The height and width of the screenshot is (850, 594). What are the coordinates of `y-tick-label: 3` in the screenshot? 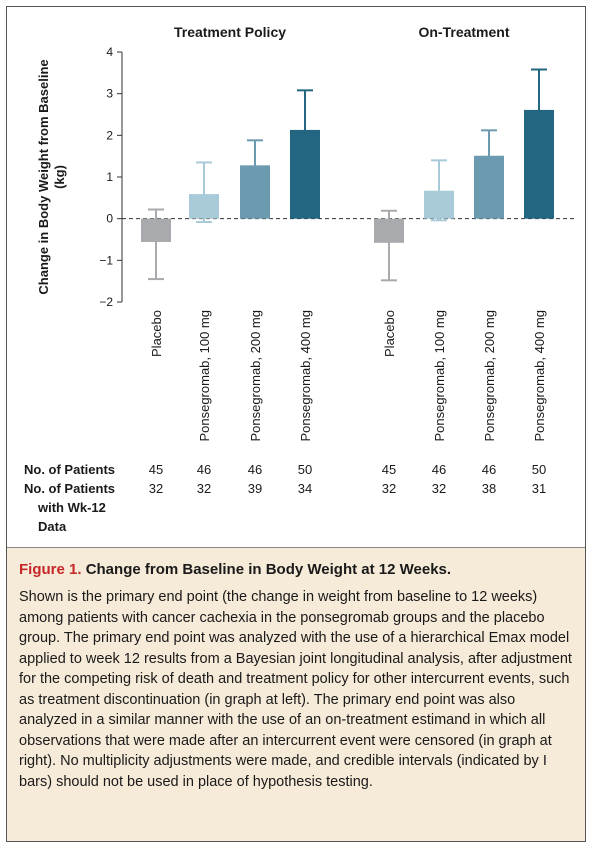 It's located at (109, 94).